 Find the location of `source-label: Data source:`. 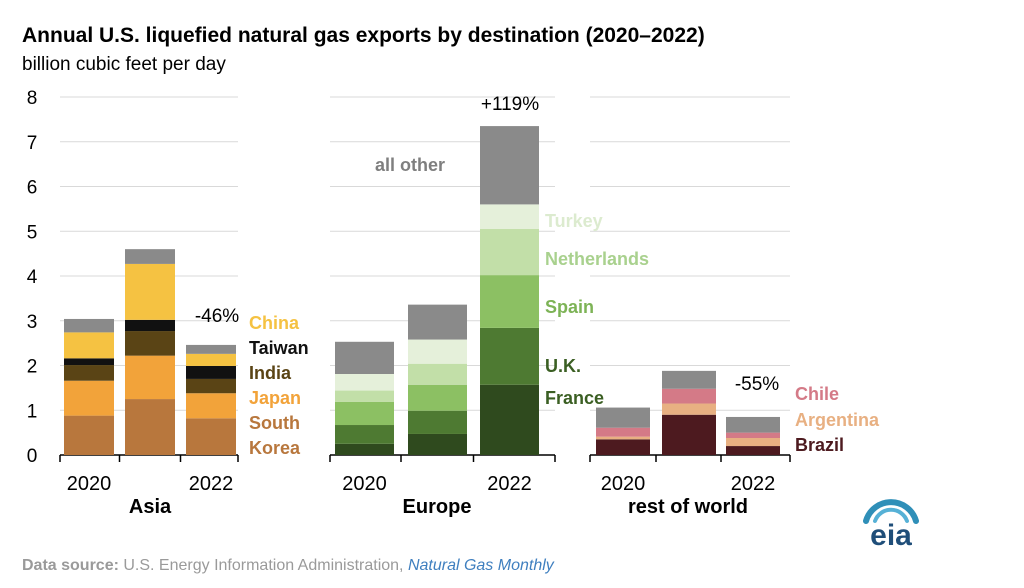

source-label: Data source: is located at coordinates (70, 565).